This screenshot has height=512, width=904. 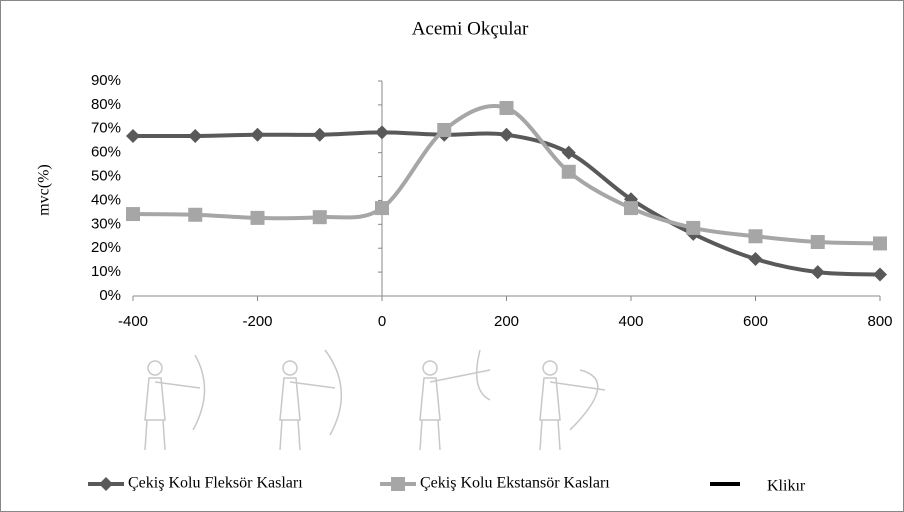 I want to click on y-tick-label: 30%, so click(x=106, y=223).